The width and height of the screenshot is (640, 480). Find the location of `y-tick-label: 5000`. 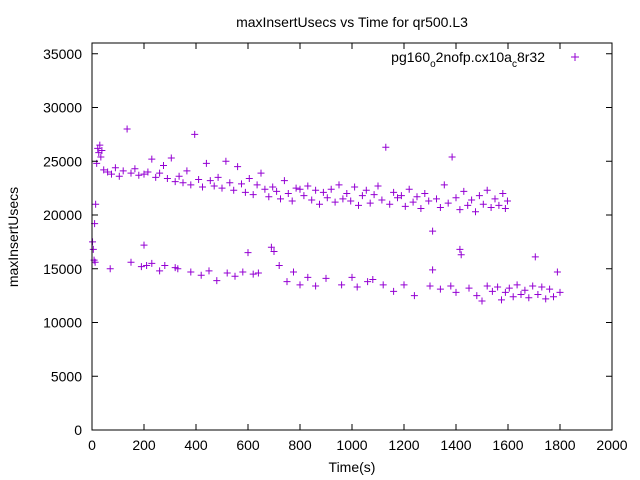

y-tick-label: 5000 is located at coordinates (66, 376).